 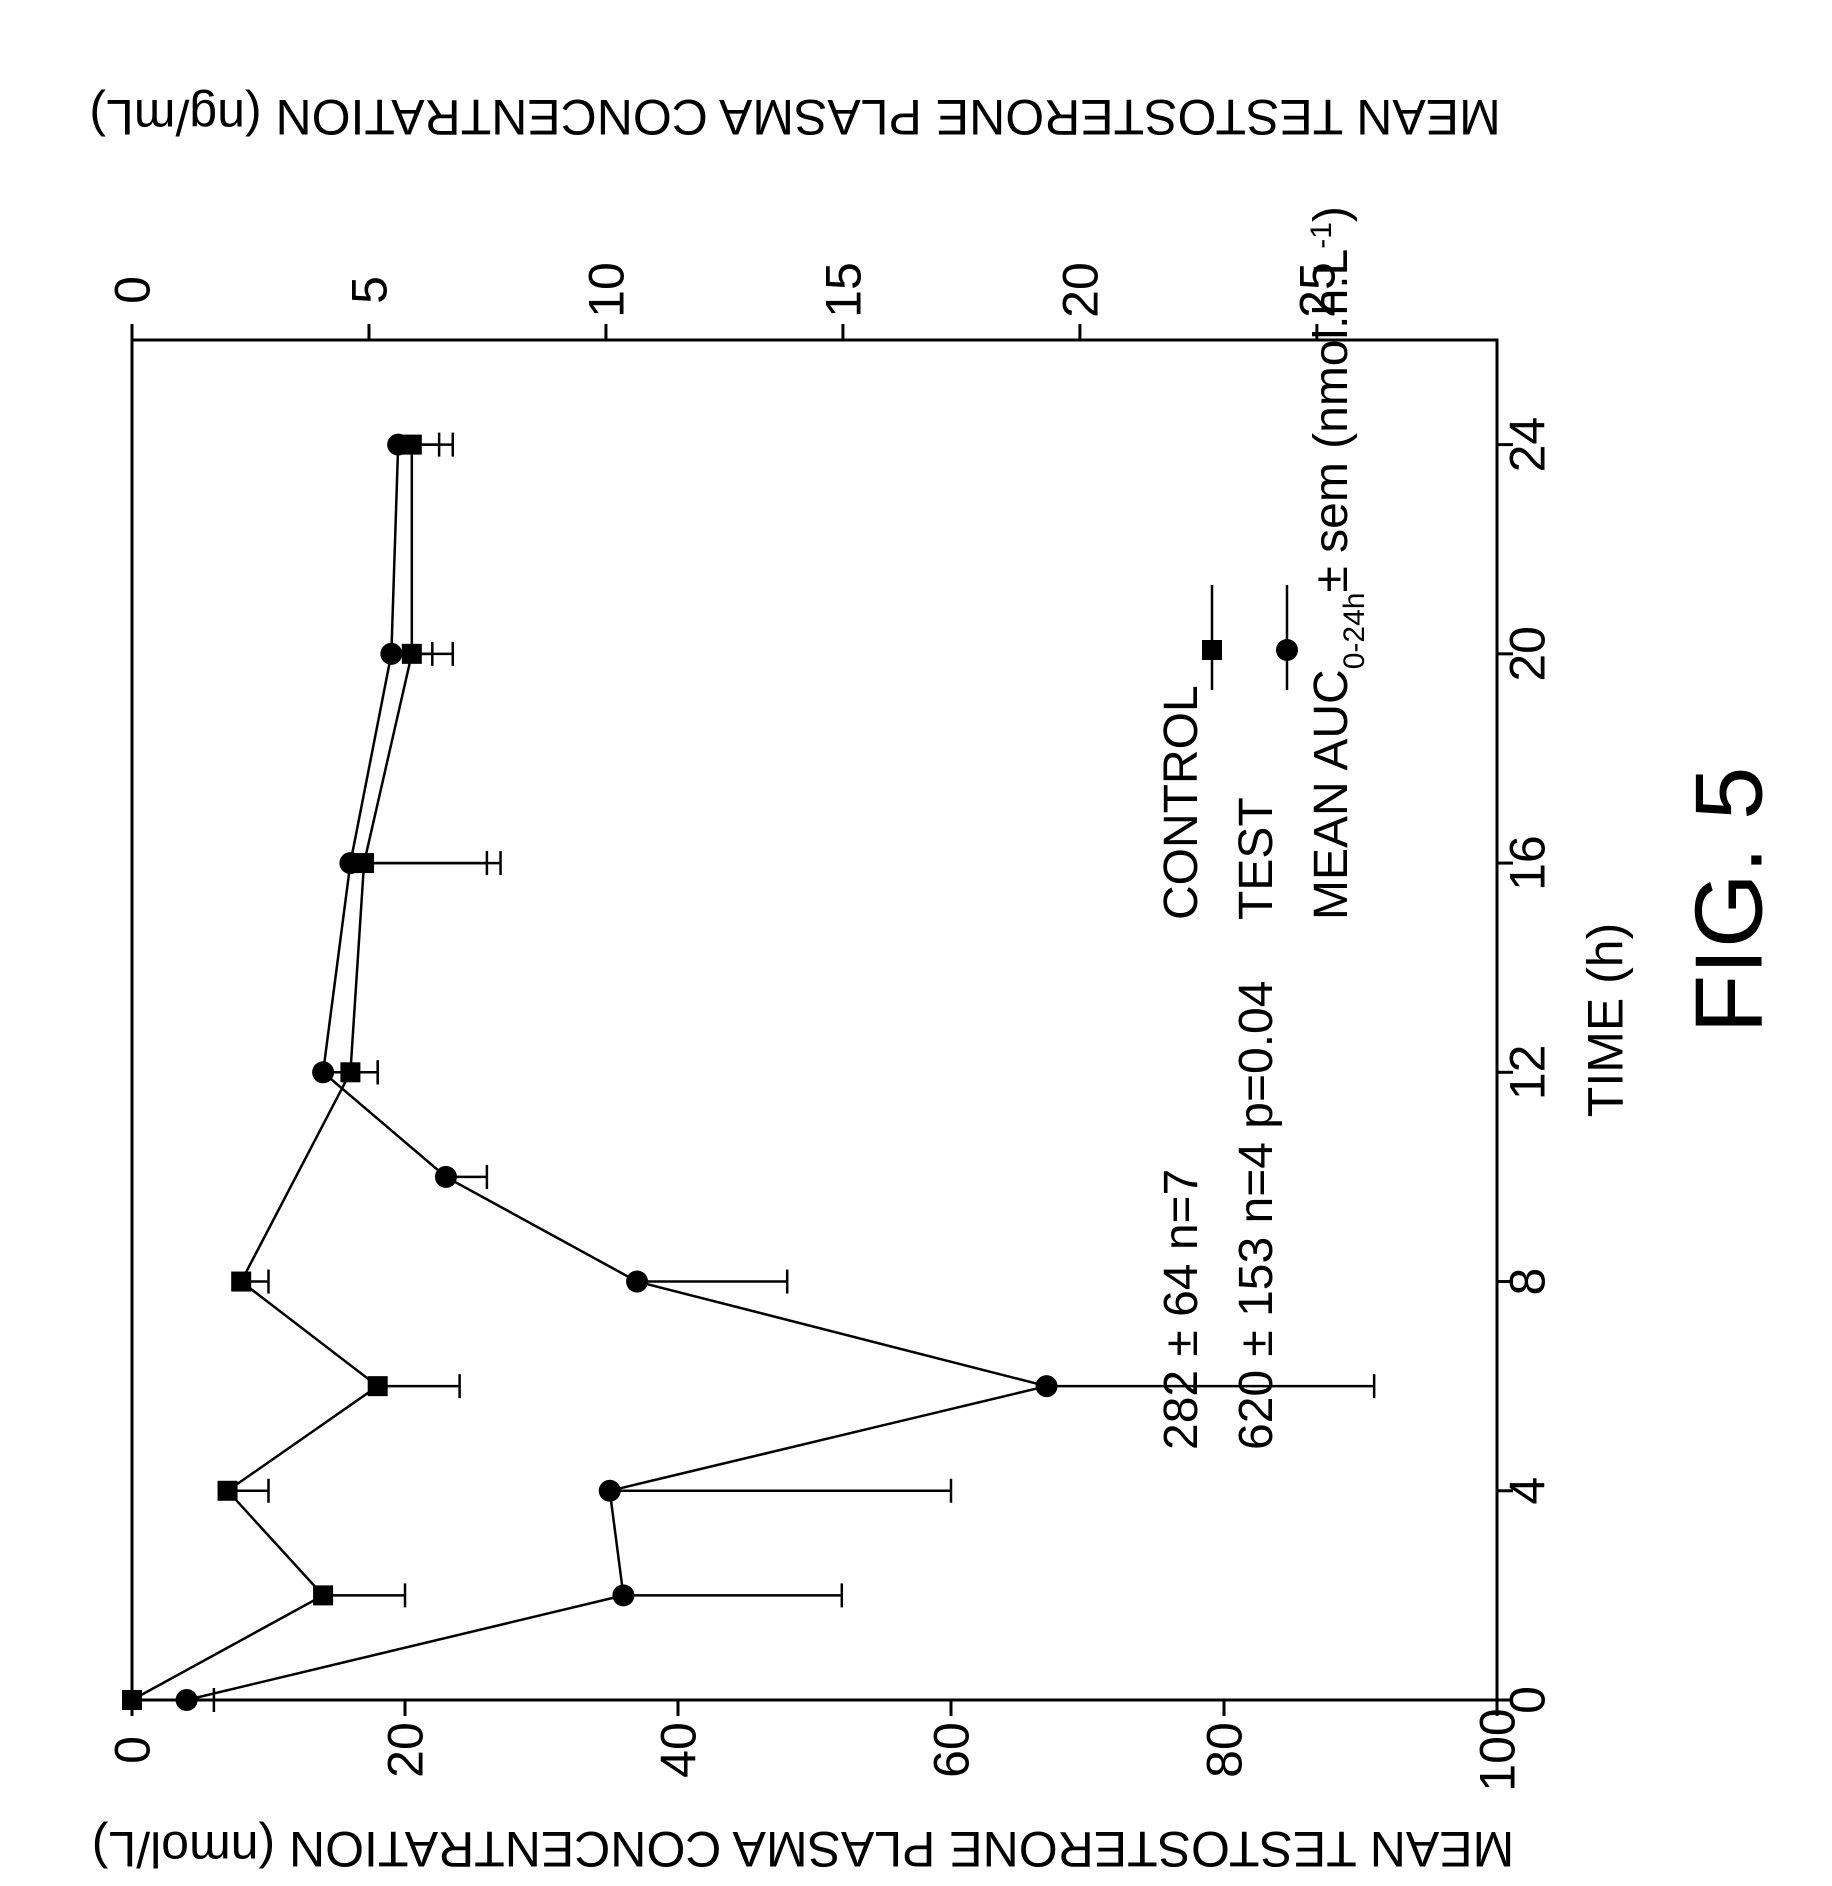 What do you see at coordinates (1528, 1491) in the screenshot?
I see `x-tick-label: 4` at bounding box center [1528, 1491].